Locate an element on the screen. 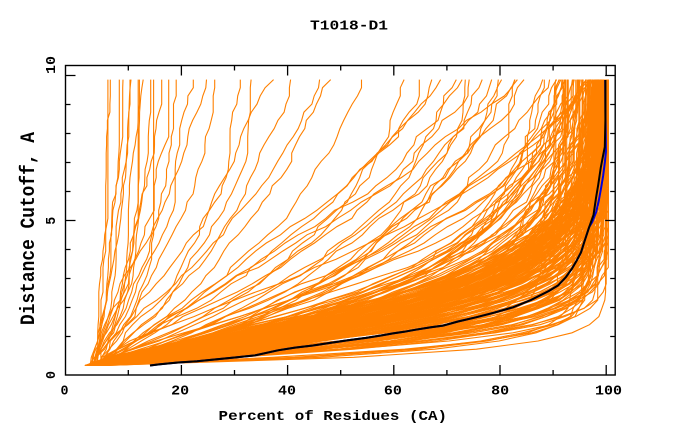 The height and width of the screenshot is (440, 680). svg-text: 80 is located at coordinates (500, 391).